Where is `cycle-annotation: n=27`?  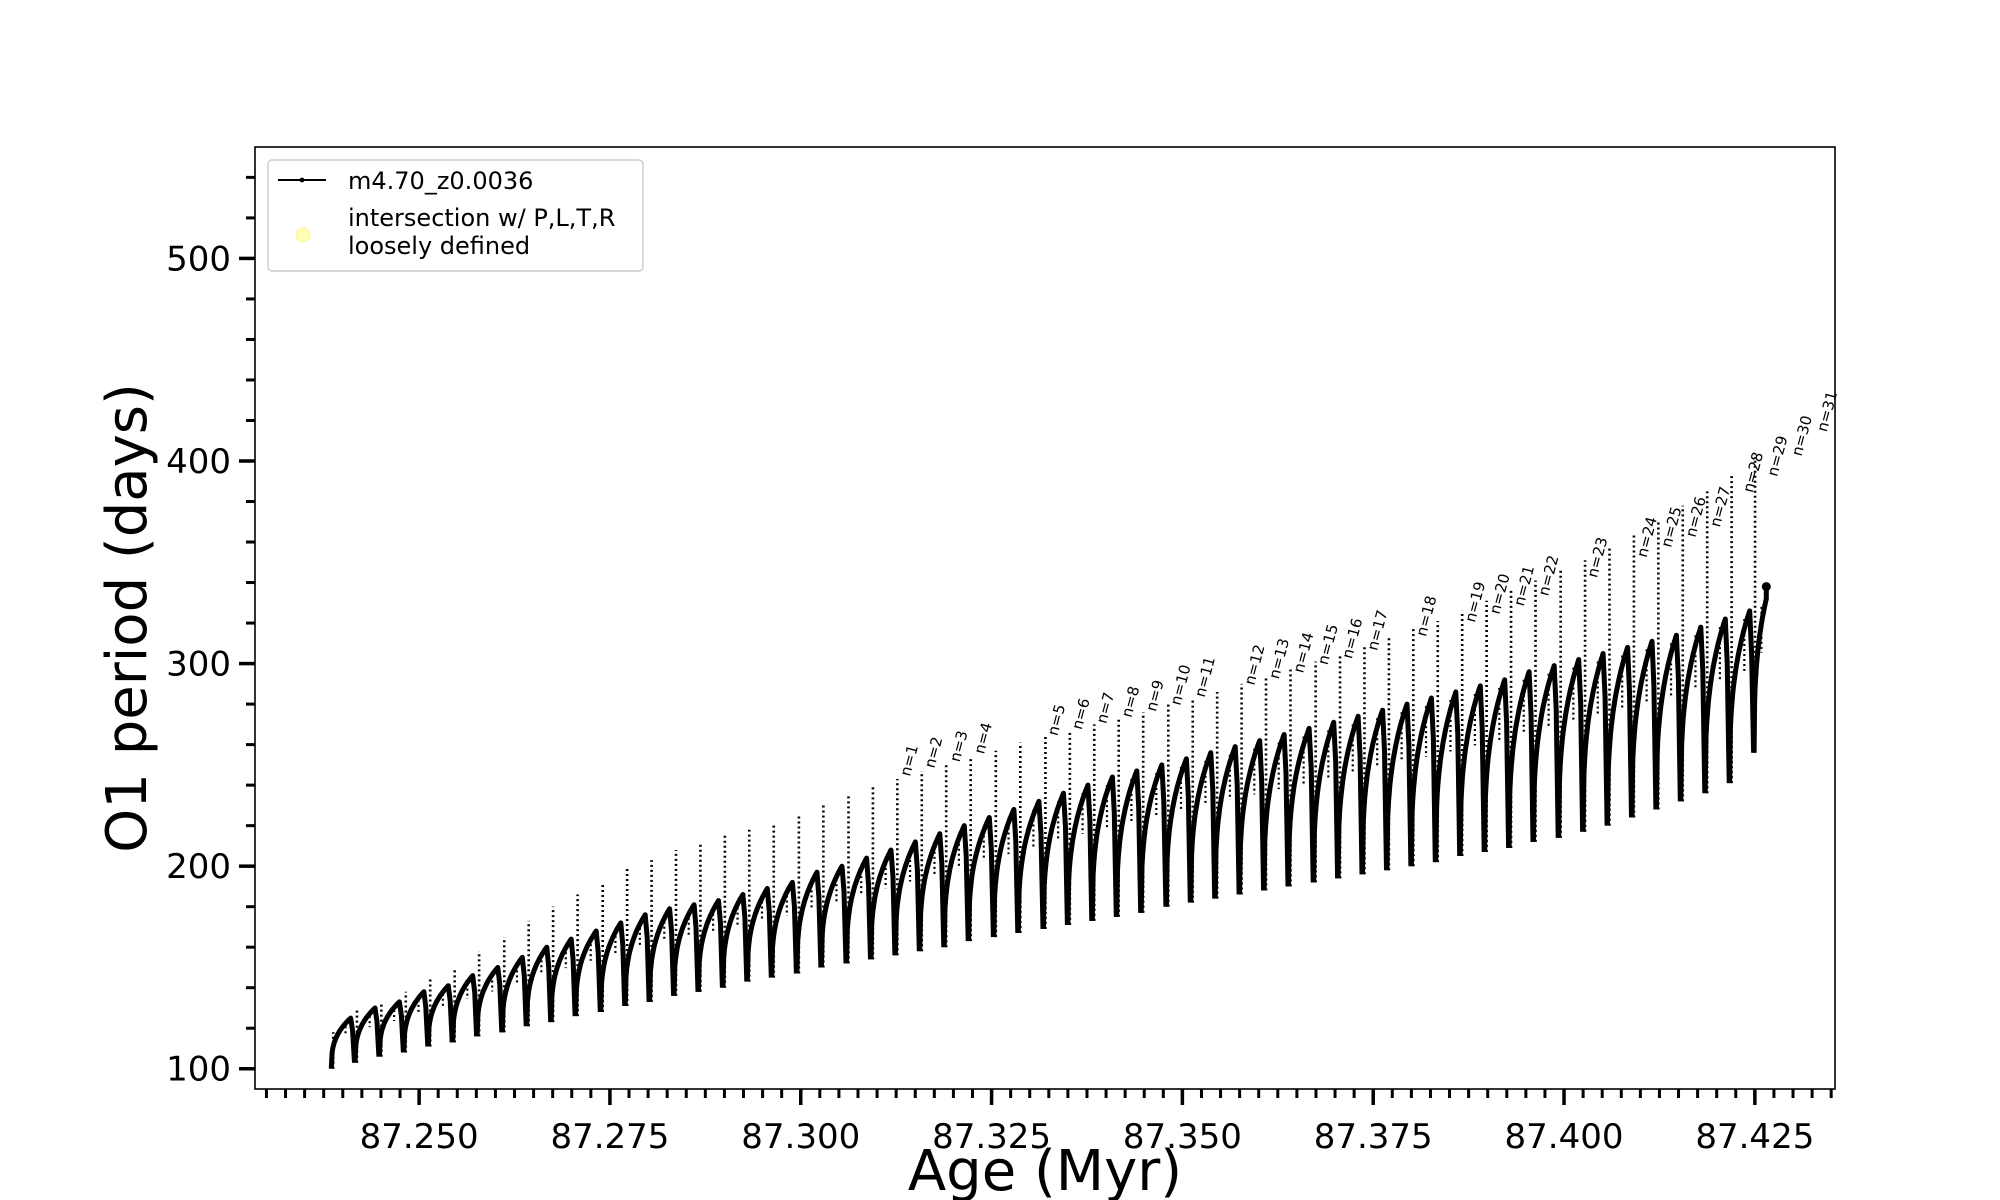
cycle-annotation: n=27 is located at coordinates (1720, 507).